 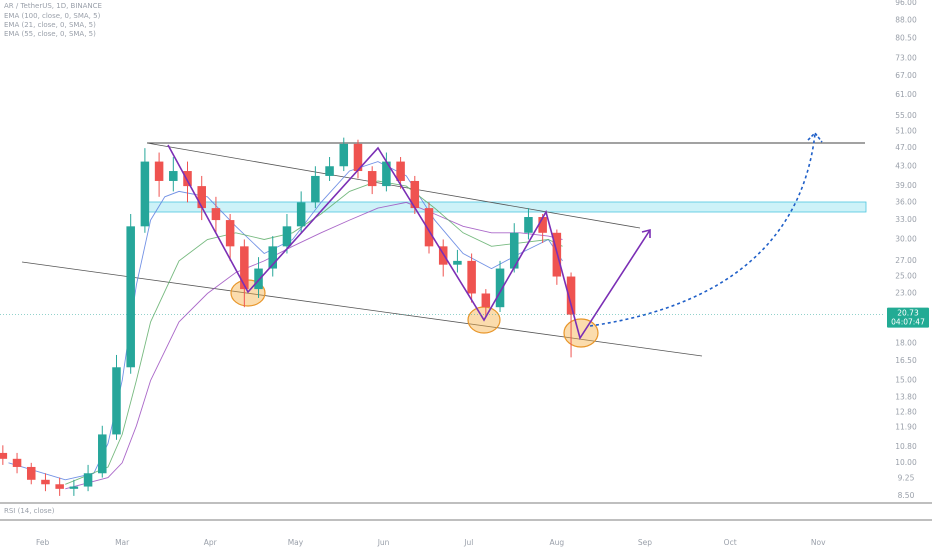 I want to click on legend-entry: EMA (100, close, 0, SMA, 5), so click(x=52, y=16).